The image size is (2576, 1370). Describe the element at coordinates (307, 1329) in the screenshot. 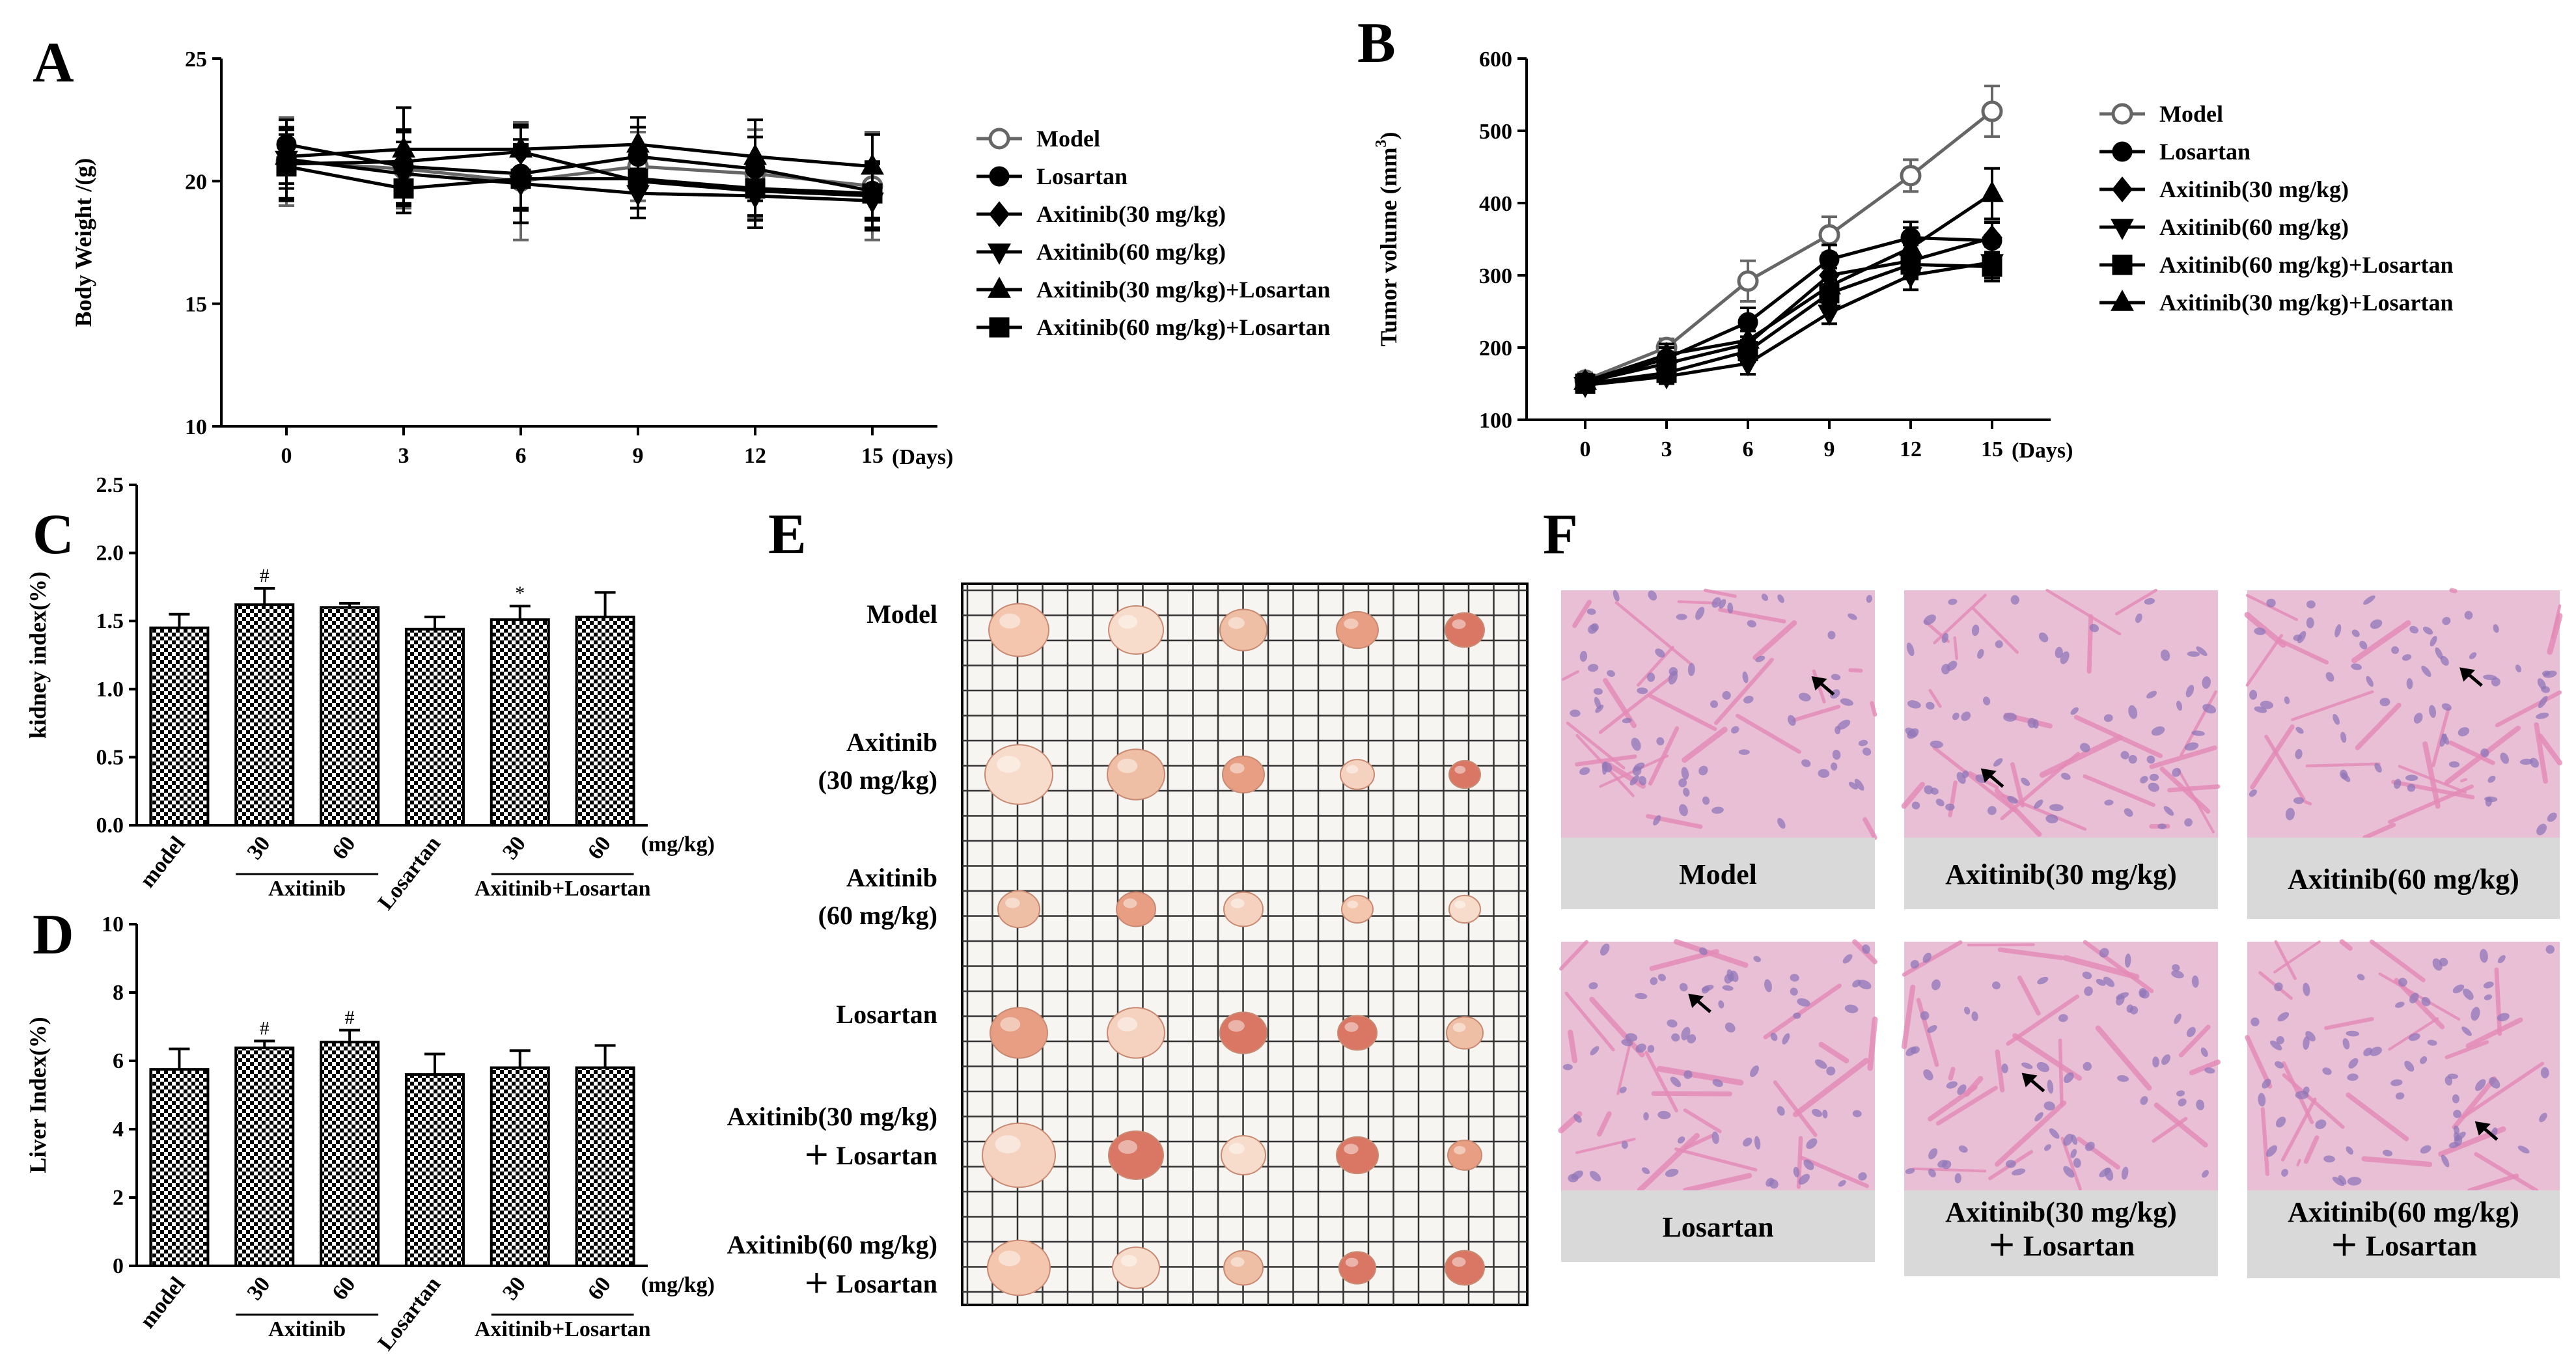

I see `group-label: Axitinib` at that location.